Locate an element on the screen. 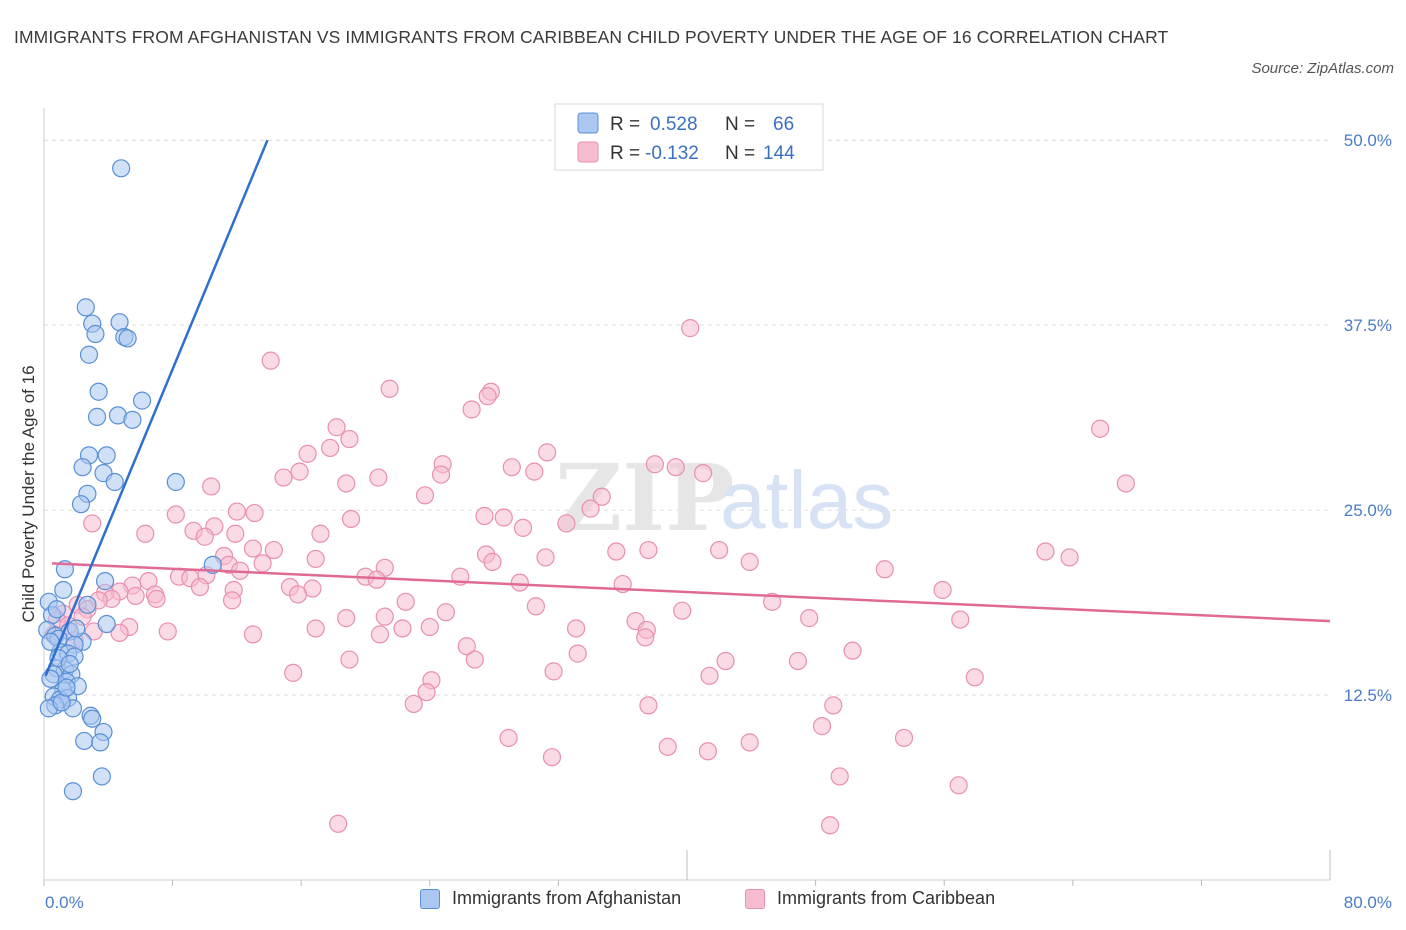 Image resolution: width=1406 pixels, height=930 pixels. afghanistan-trend-line is located at coordinates (156, 408).